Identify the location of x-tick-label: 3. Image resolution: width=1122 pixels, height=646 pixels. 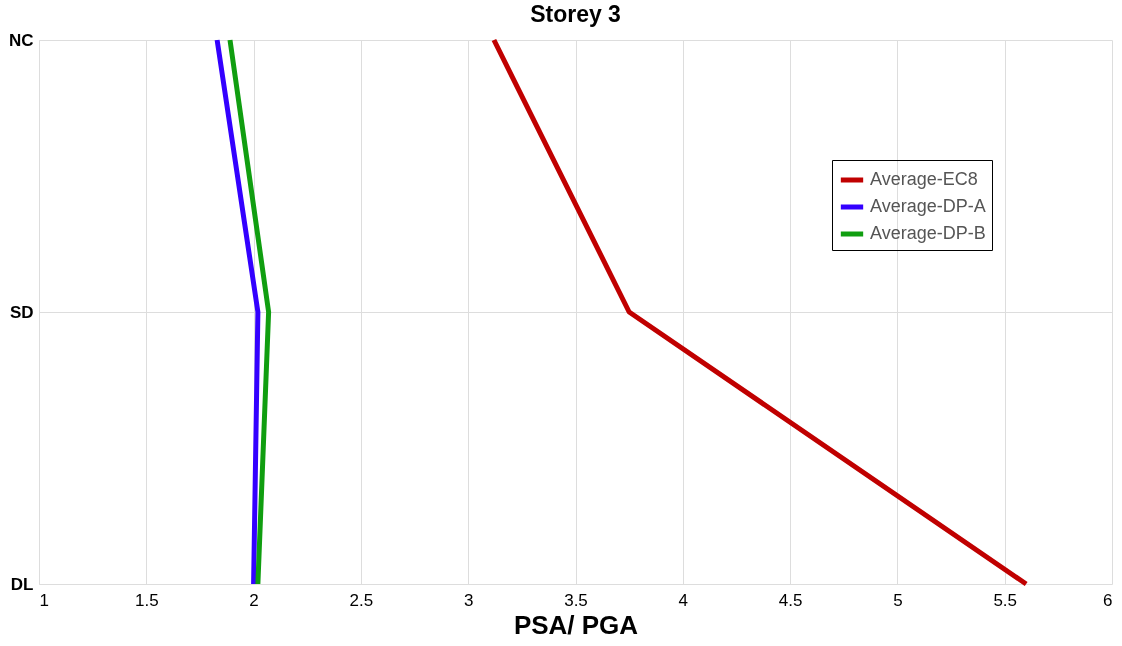
(468, 600).